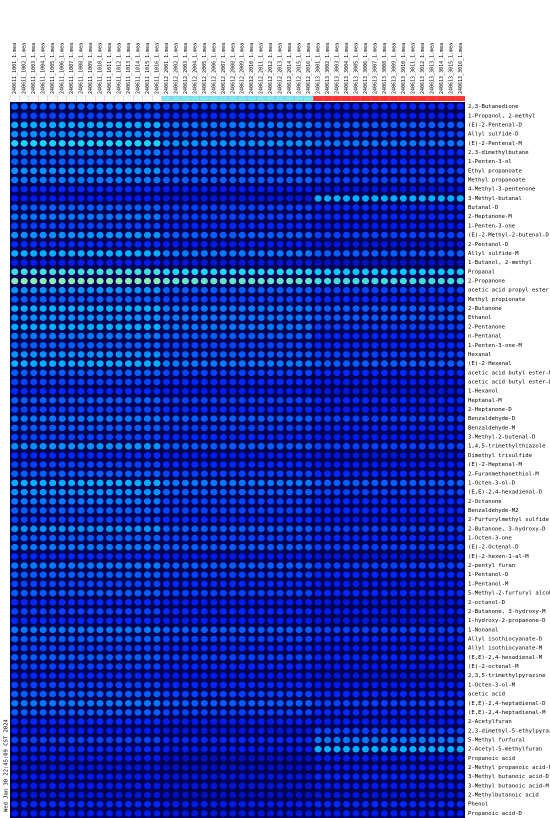 The width and height of the screenshot is (550, 818). I want to click on row-label: Methyl propionate, so click(497, 300).